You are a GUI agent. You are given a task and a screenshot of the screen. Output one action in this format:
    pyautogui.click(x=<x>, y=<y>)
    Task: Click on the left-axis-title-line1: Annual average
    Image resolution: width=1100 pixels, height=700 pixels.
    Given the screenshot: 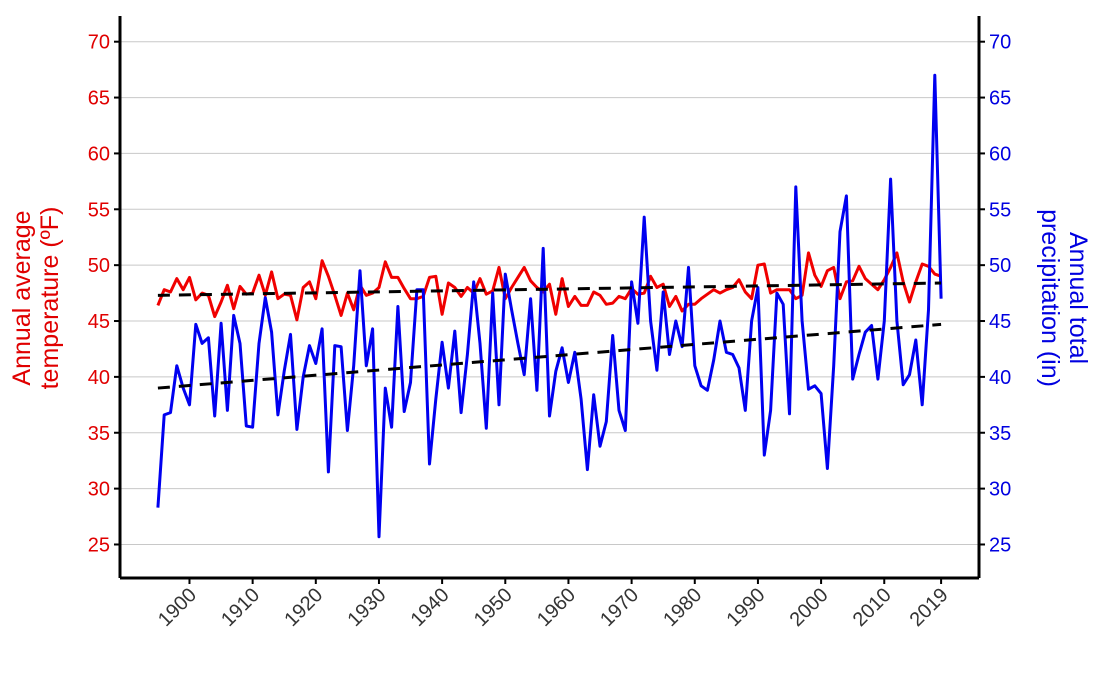 What is the action you would take?
    pyautogui.click(x=22, y=297)
    